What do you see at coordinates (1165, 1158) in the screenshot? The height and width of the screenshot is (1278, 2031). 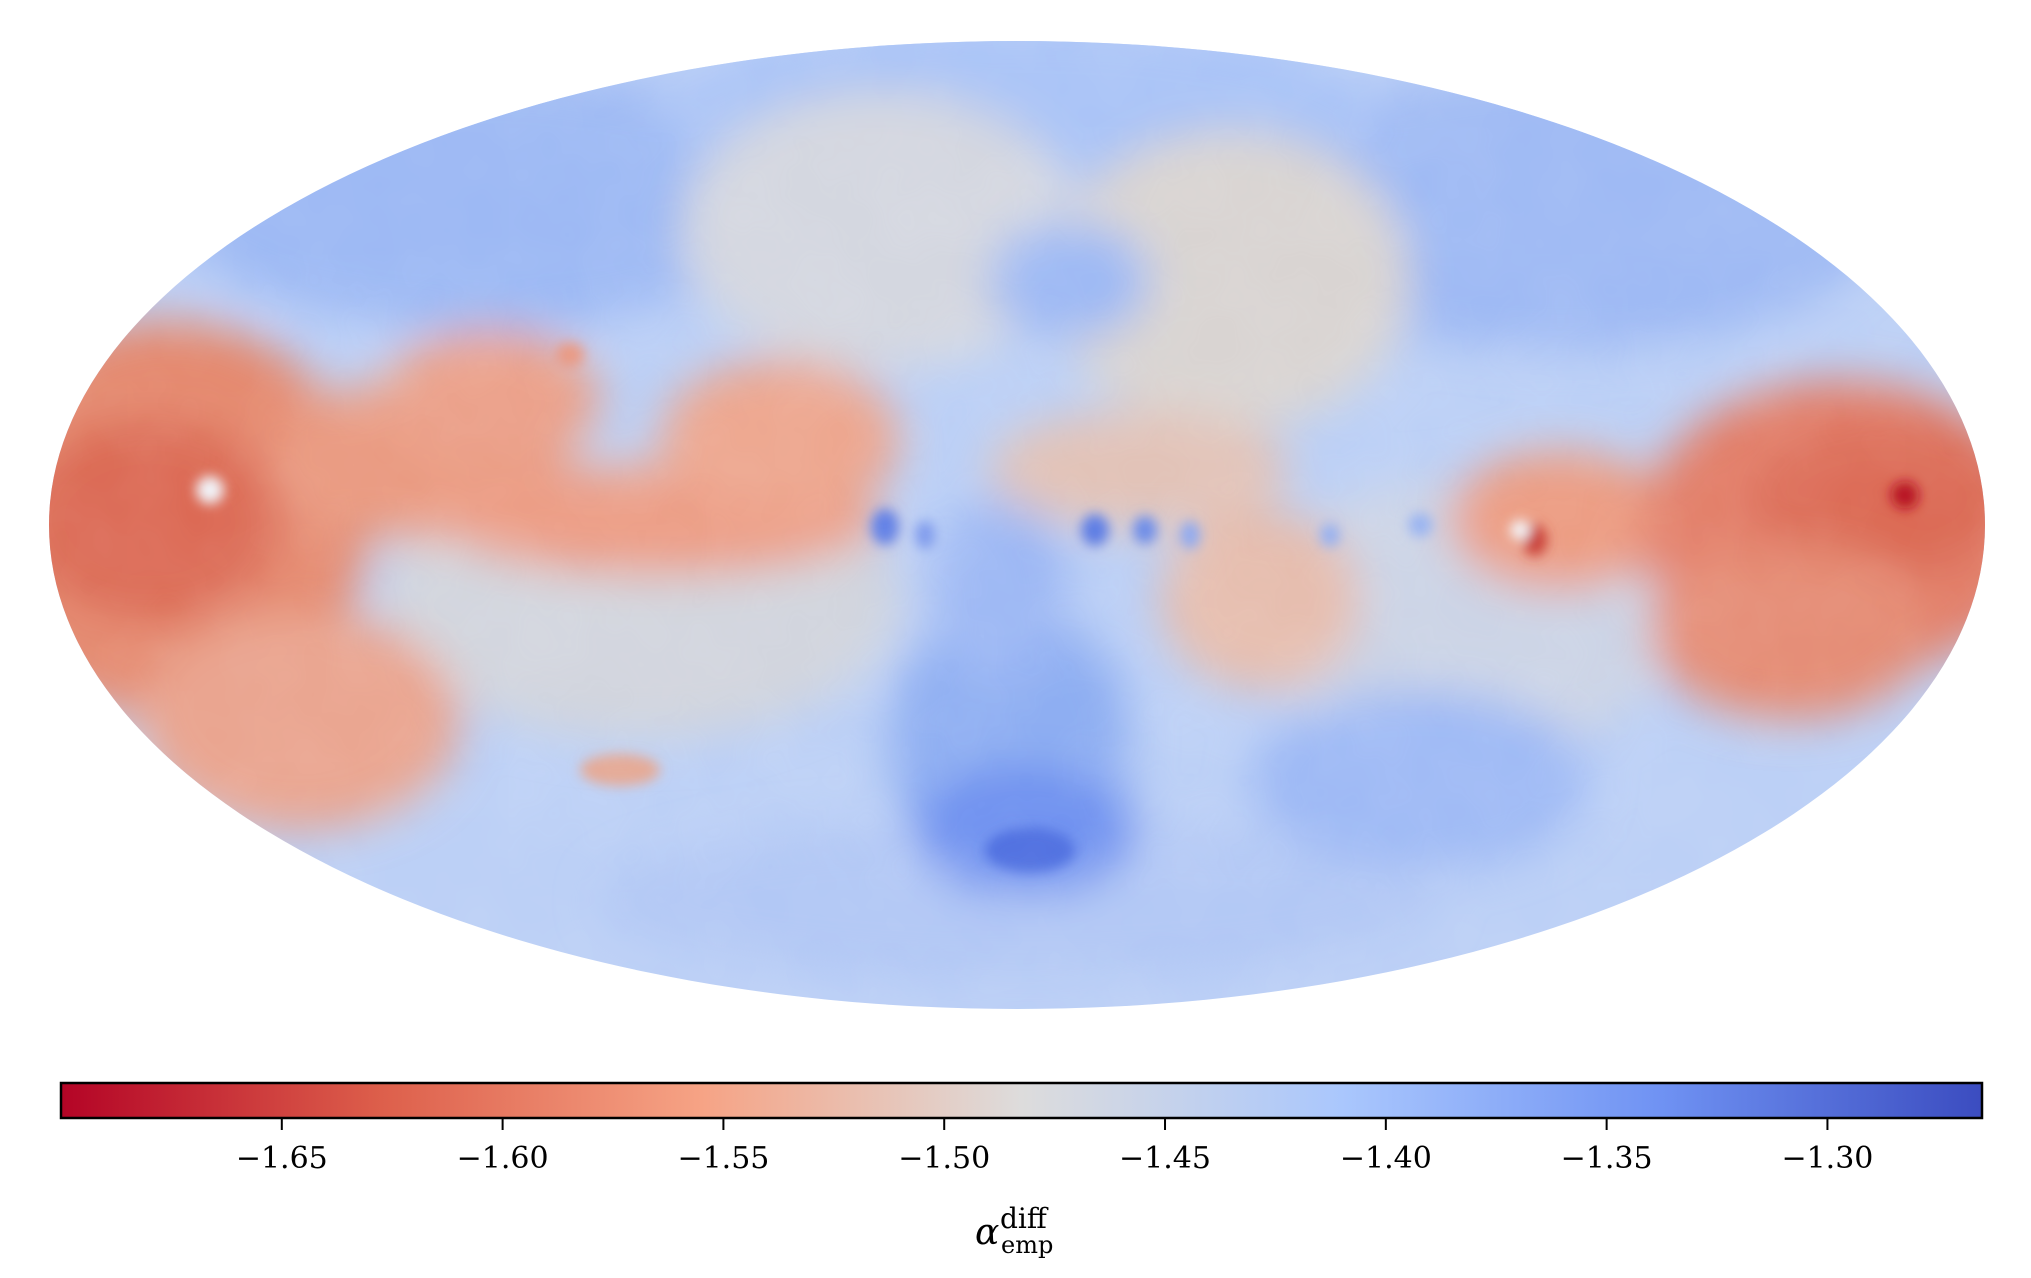 I see `colorbar-tick-label: −1.45` at bounding box center [1165, 1158].